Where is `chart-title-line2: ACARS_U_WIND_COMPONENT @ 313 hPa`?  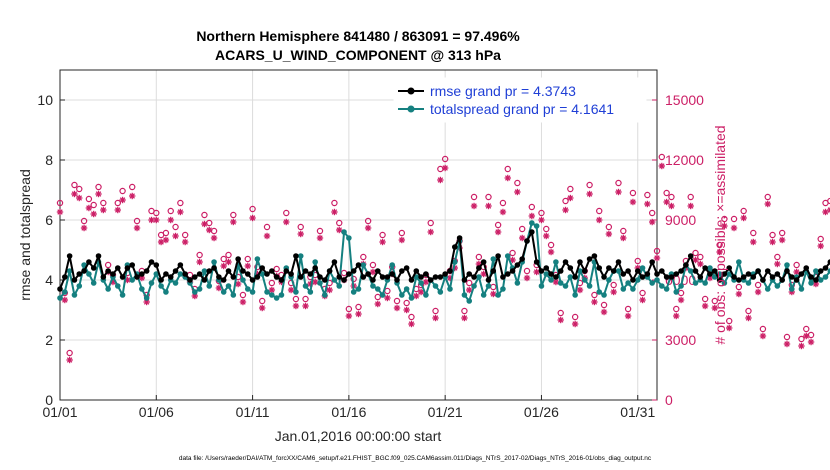 chart-title-line2: ACARS_U_WIND_COMPONENT @ 313 hPa is located at coordinates (358, 55).